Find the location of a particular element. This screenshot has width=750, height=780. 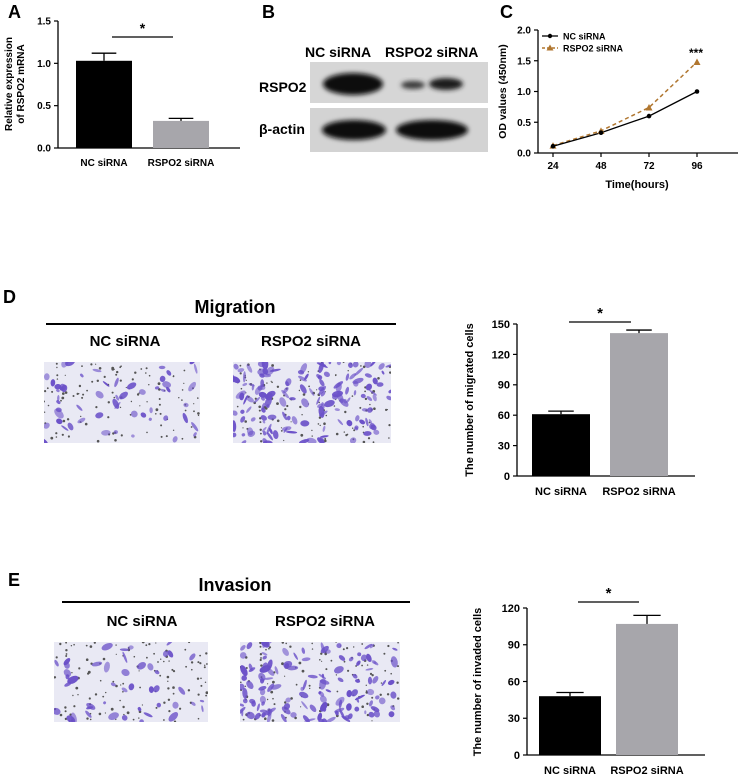

x-tick-label: NC siRNA is located at coordinates (561, 492).